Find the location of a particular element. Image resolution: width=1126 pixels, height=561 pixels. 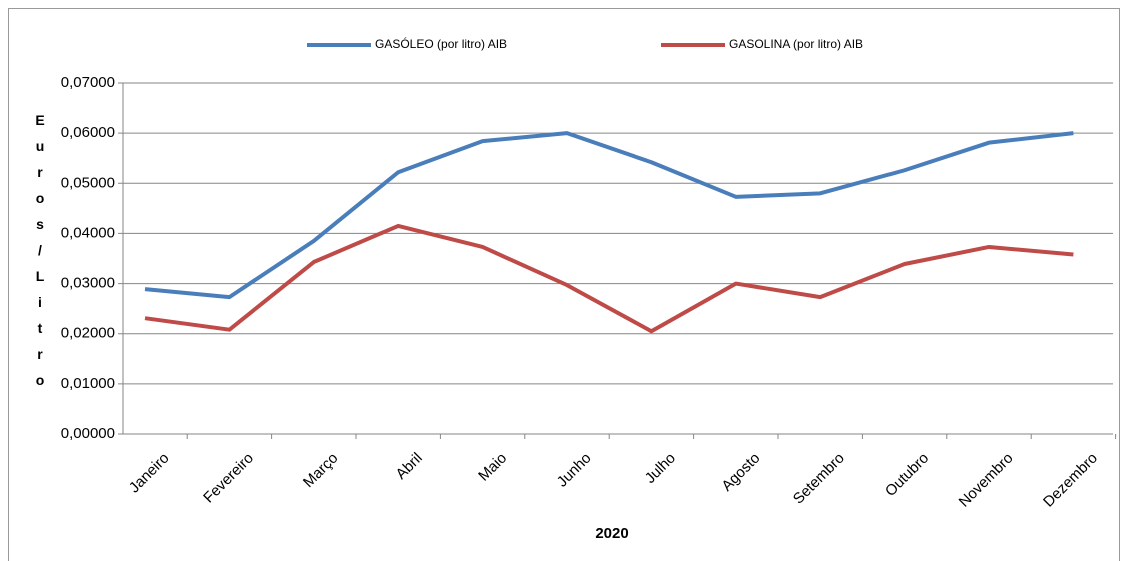

y-tick-label: 0,02000 is located at coordinates (88, 333).